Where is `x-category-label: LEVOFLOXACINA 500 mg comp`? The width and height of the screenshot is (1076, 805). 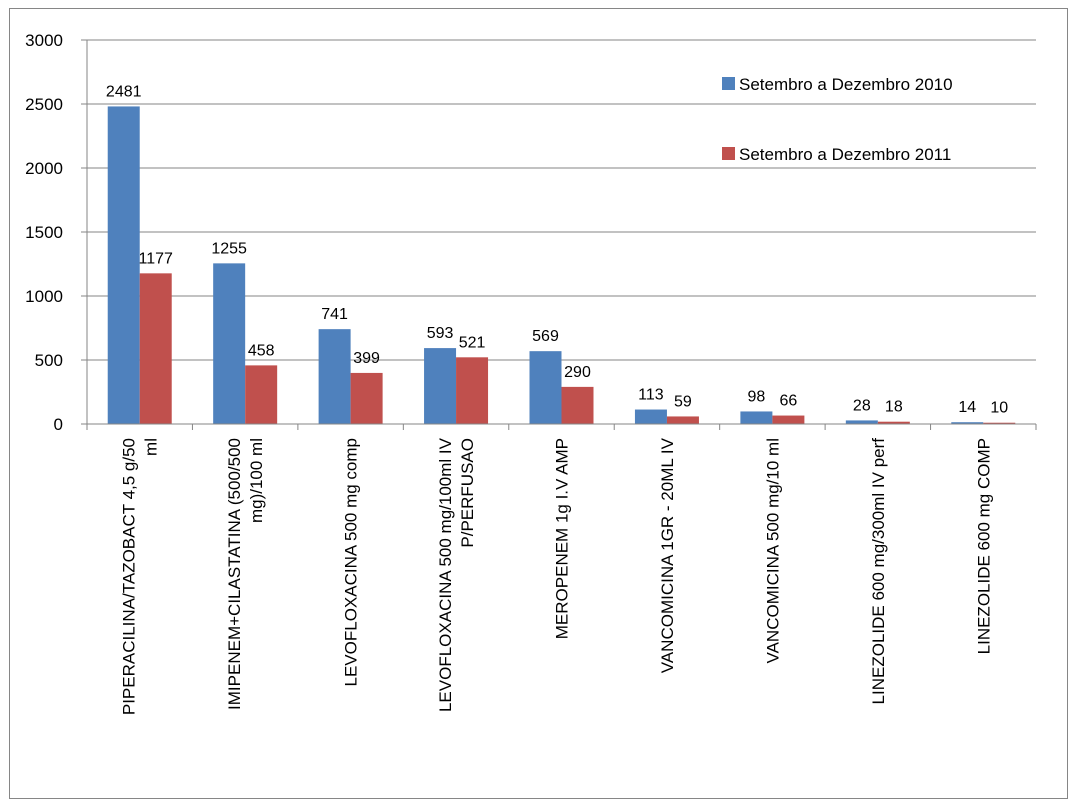 x-category-label: LEVOFLOXACINA 500 mg comp is located at coordinates (351, 562).